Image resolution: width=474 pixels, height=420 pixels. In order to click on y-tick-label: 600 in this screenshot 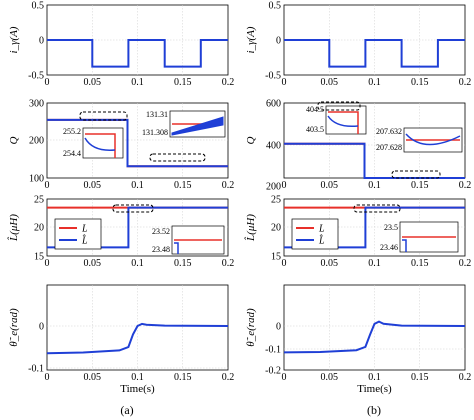, I will do `click(273, 104)`.